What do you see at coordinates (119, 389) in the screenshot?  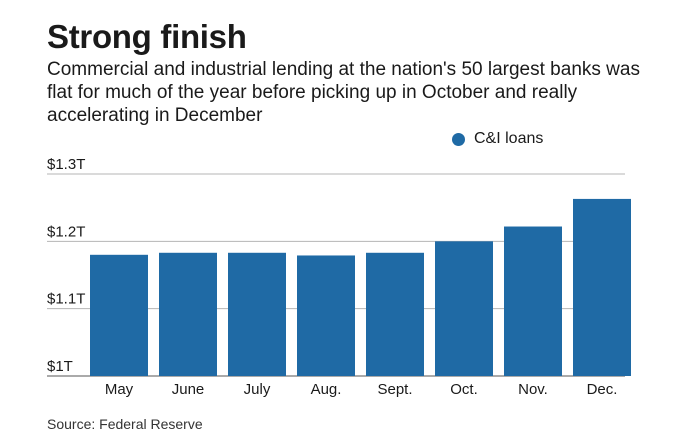 I see `x-tick-label: May` at bounding box center [119, 389].